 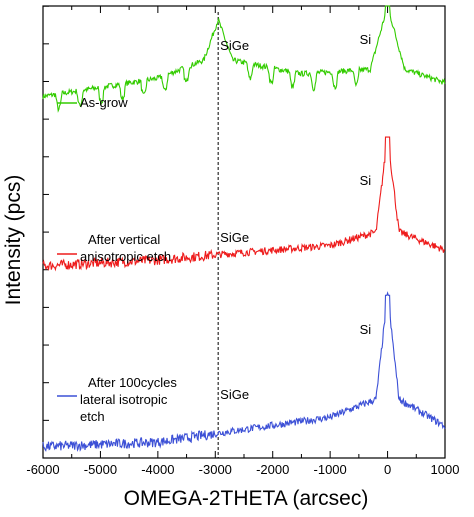 I want to click on legend-label: anisotropic etch, so click(x=125, y=256).